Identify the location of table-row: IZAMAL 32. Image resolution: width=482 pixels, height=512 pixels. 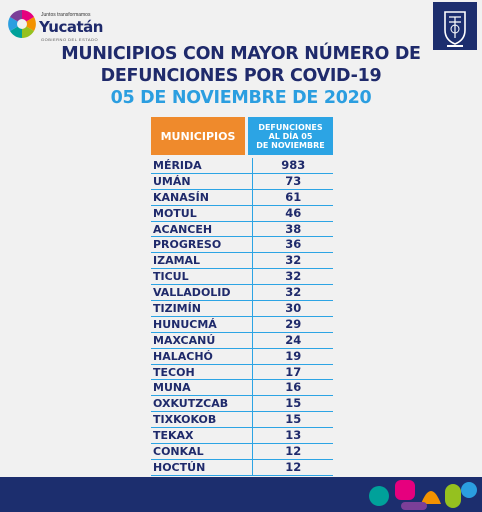
(242, 261).